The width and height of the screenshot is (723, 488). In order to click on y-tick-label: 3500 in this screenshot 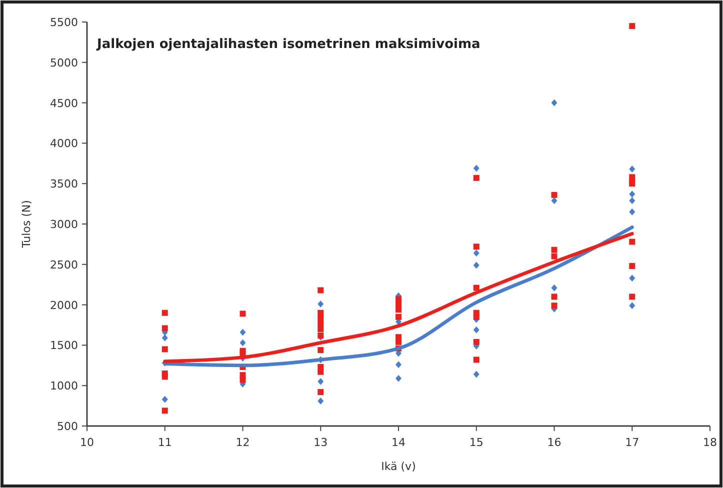, I will do `click(64, 184)`.